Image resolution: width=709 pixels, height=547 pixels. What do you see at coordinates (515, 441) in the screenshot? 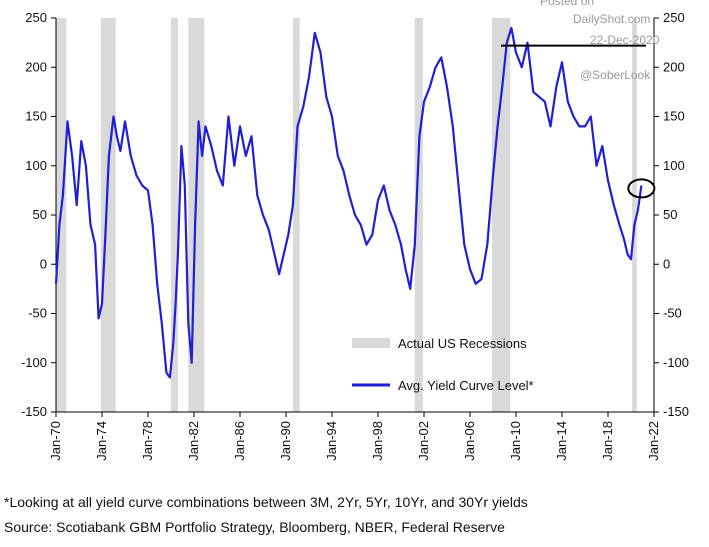
I see `x-tick-label: Jan-10` at bounding box center [515, 441].